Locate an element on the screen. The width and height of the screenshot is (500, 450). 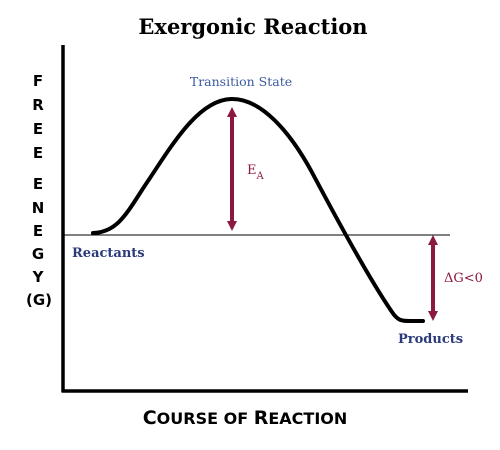
x-axis-label-initial: C is located at coordinates (150, 418).